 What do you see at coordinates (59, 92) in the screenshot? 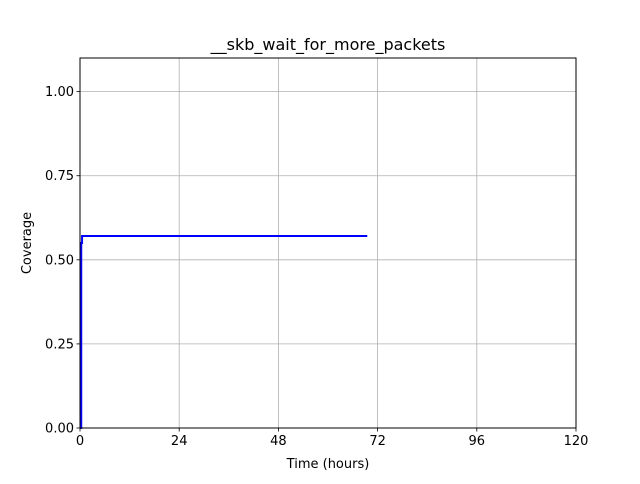
I see `y-tick-label: 1.00` at bounding box center [59, 92].